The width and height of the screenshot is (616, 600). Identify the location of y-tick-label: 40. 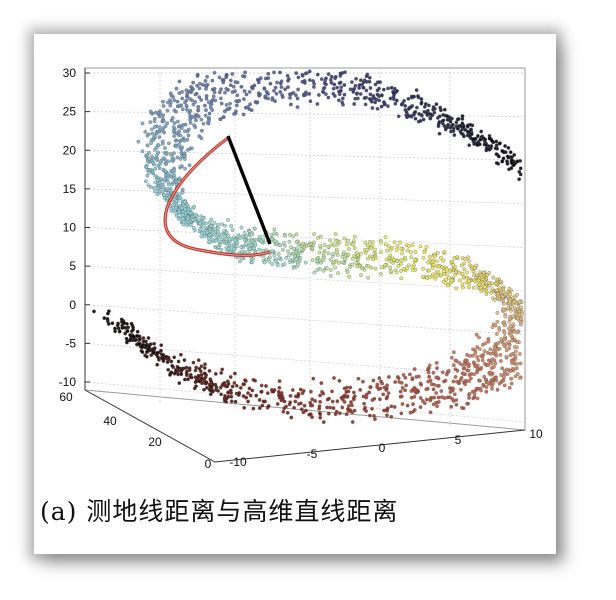
(110, 421).